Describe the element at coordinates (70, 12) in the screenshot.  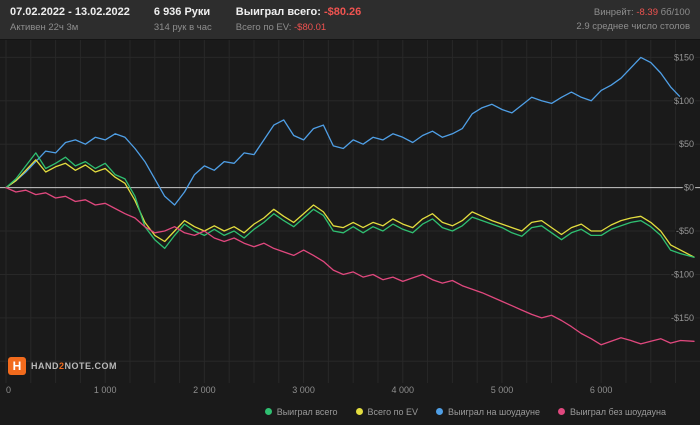
I see `date-range: 07.02.2022 - 13.02.2022` at that location.